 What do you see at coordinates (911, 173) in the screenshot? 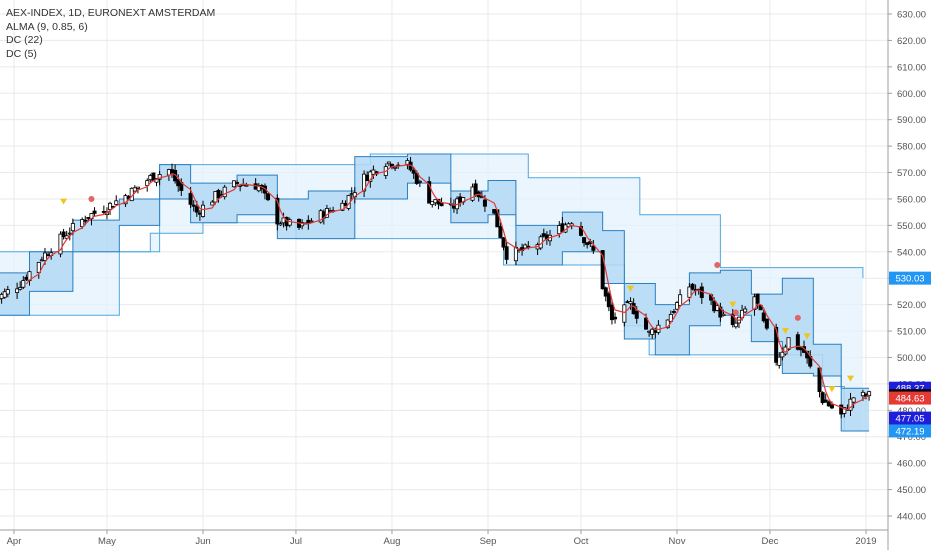
I see `price-tick-label: 570.00` at bounding box center [911, 173].